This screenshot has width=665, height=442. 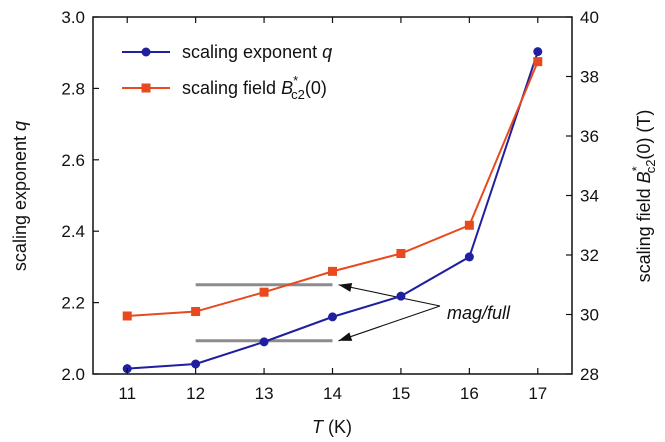 What do you see at coordinates (146, 52) in the screenshot?
I see `legend-marker-scaling-exponent` at bounding box center [146, 52].